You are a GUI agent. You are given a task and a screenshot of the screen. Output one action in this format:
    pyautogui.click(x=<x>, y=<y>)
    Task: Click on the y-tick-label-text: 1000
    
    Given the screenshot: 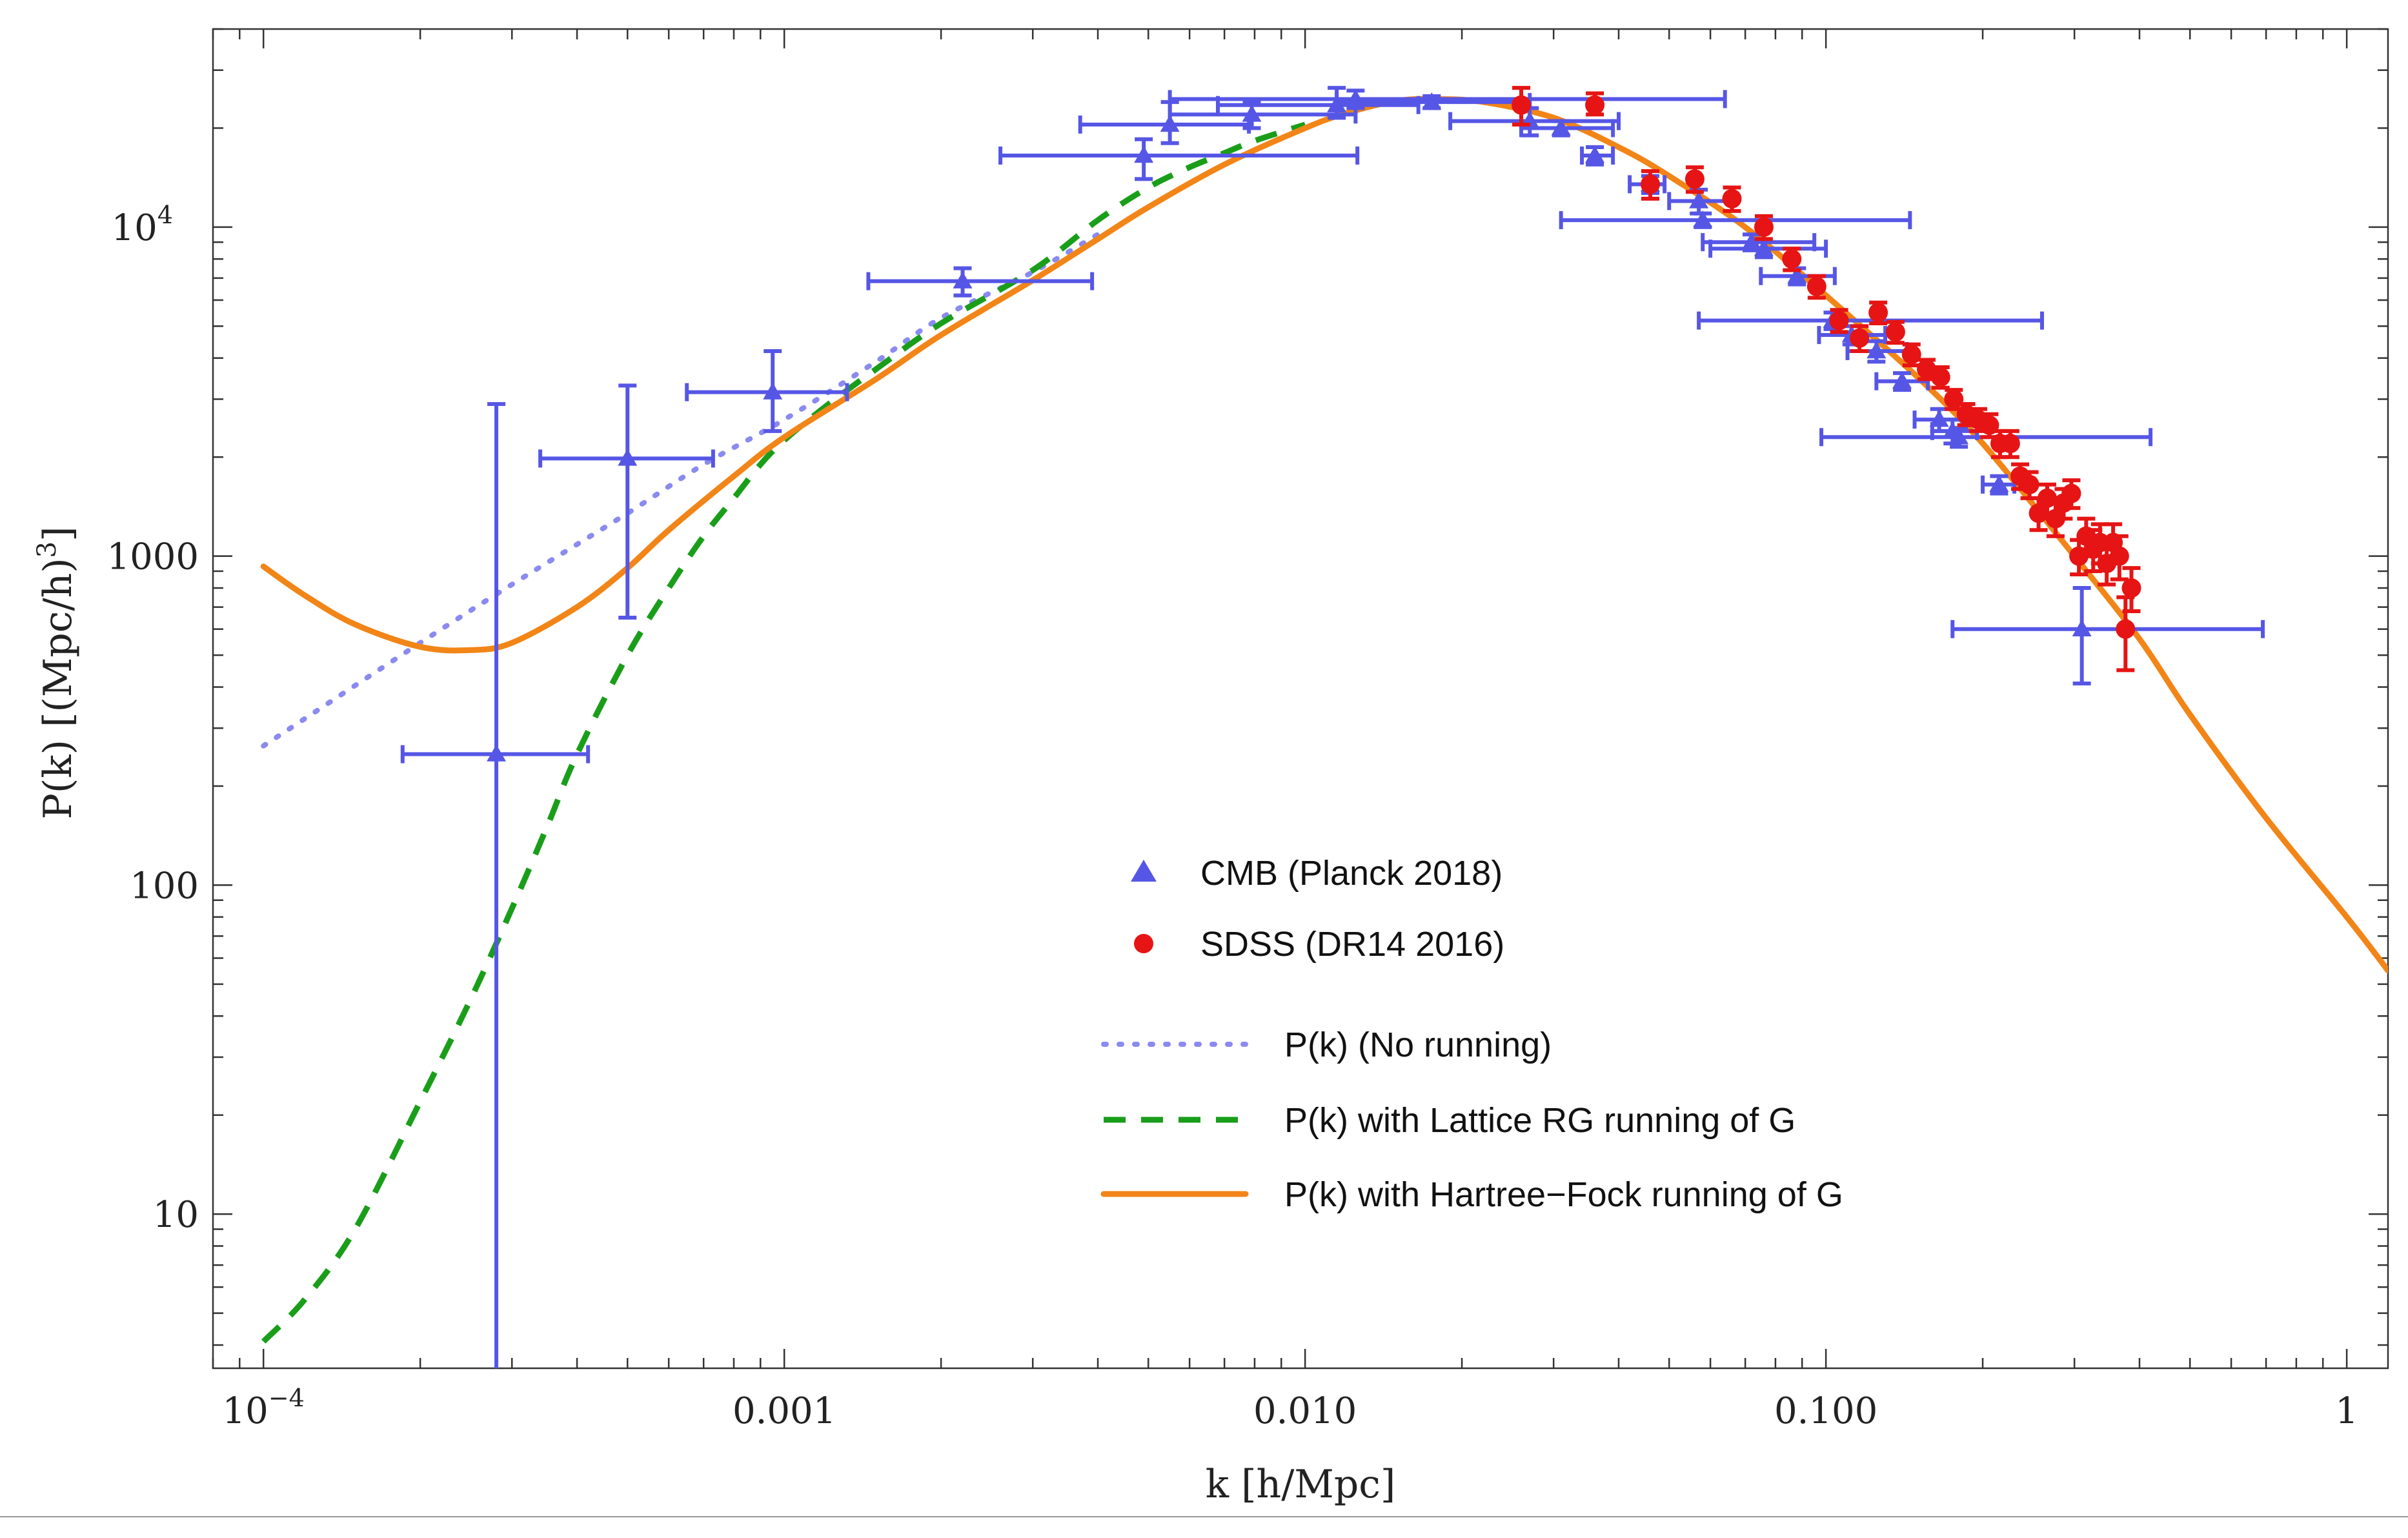 What is the action you would take?
    pyautogui.click(x=152, y=557)
    